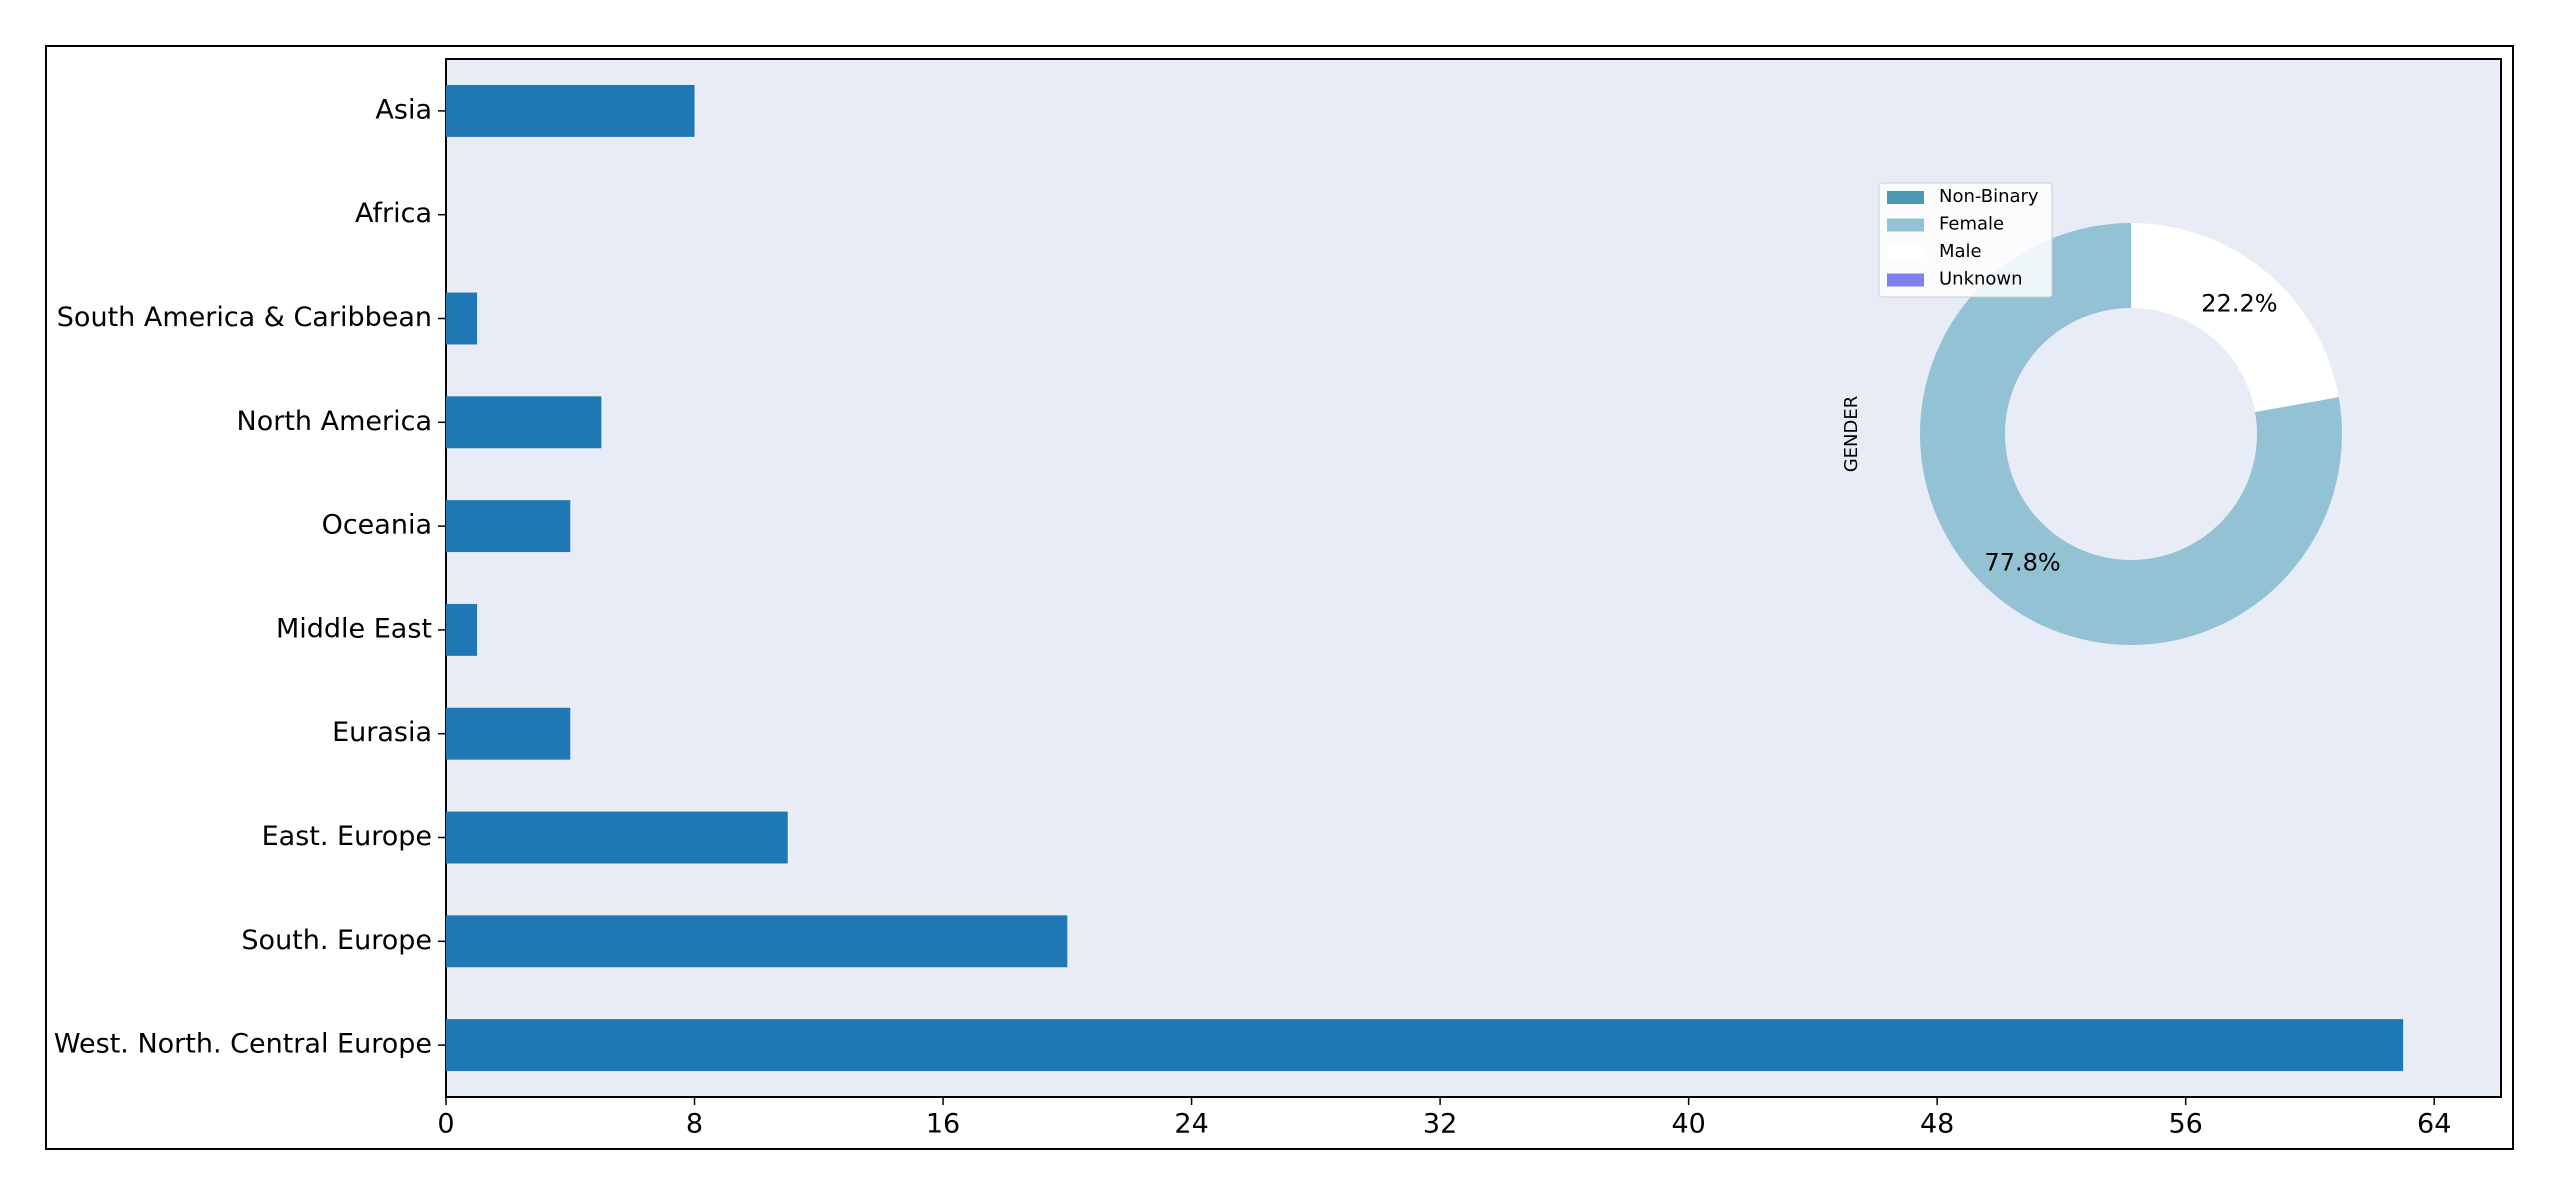  I want to click on legend-label: Unknown, so click(1981, 279).